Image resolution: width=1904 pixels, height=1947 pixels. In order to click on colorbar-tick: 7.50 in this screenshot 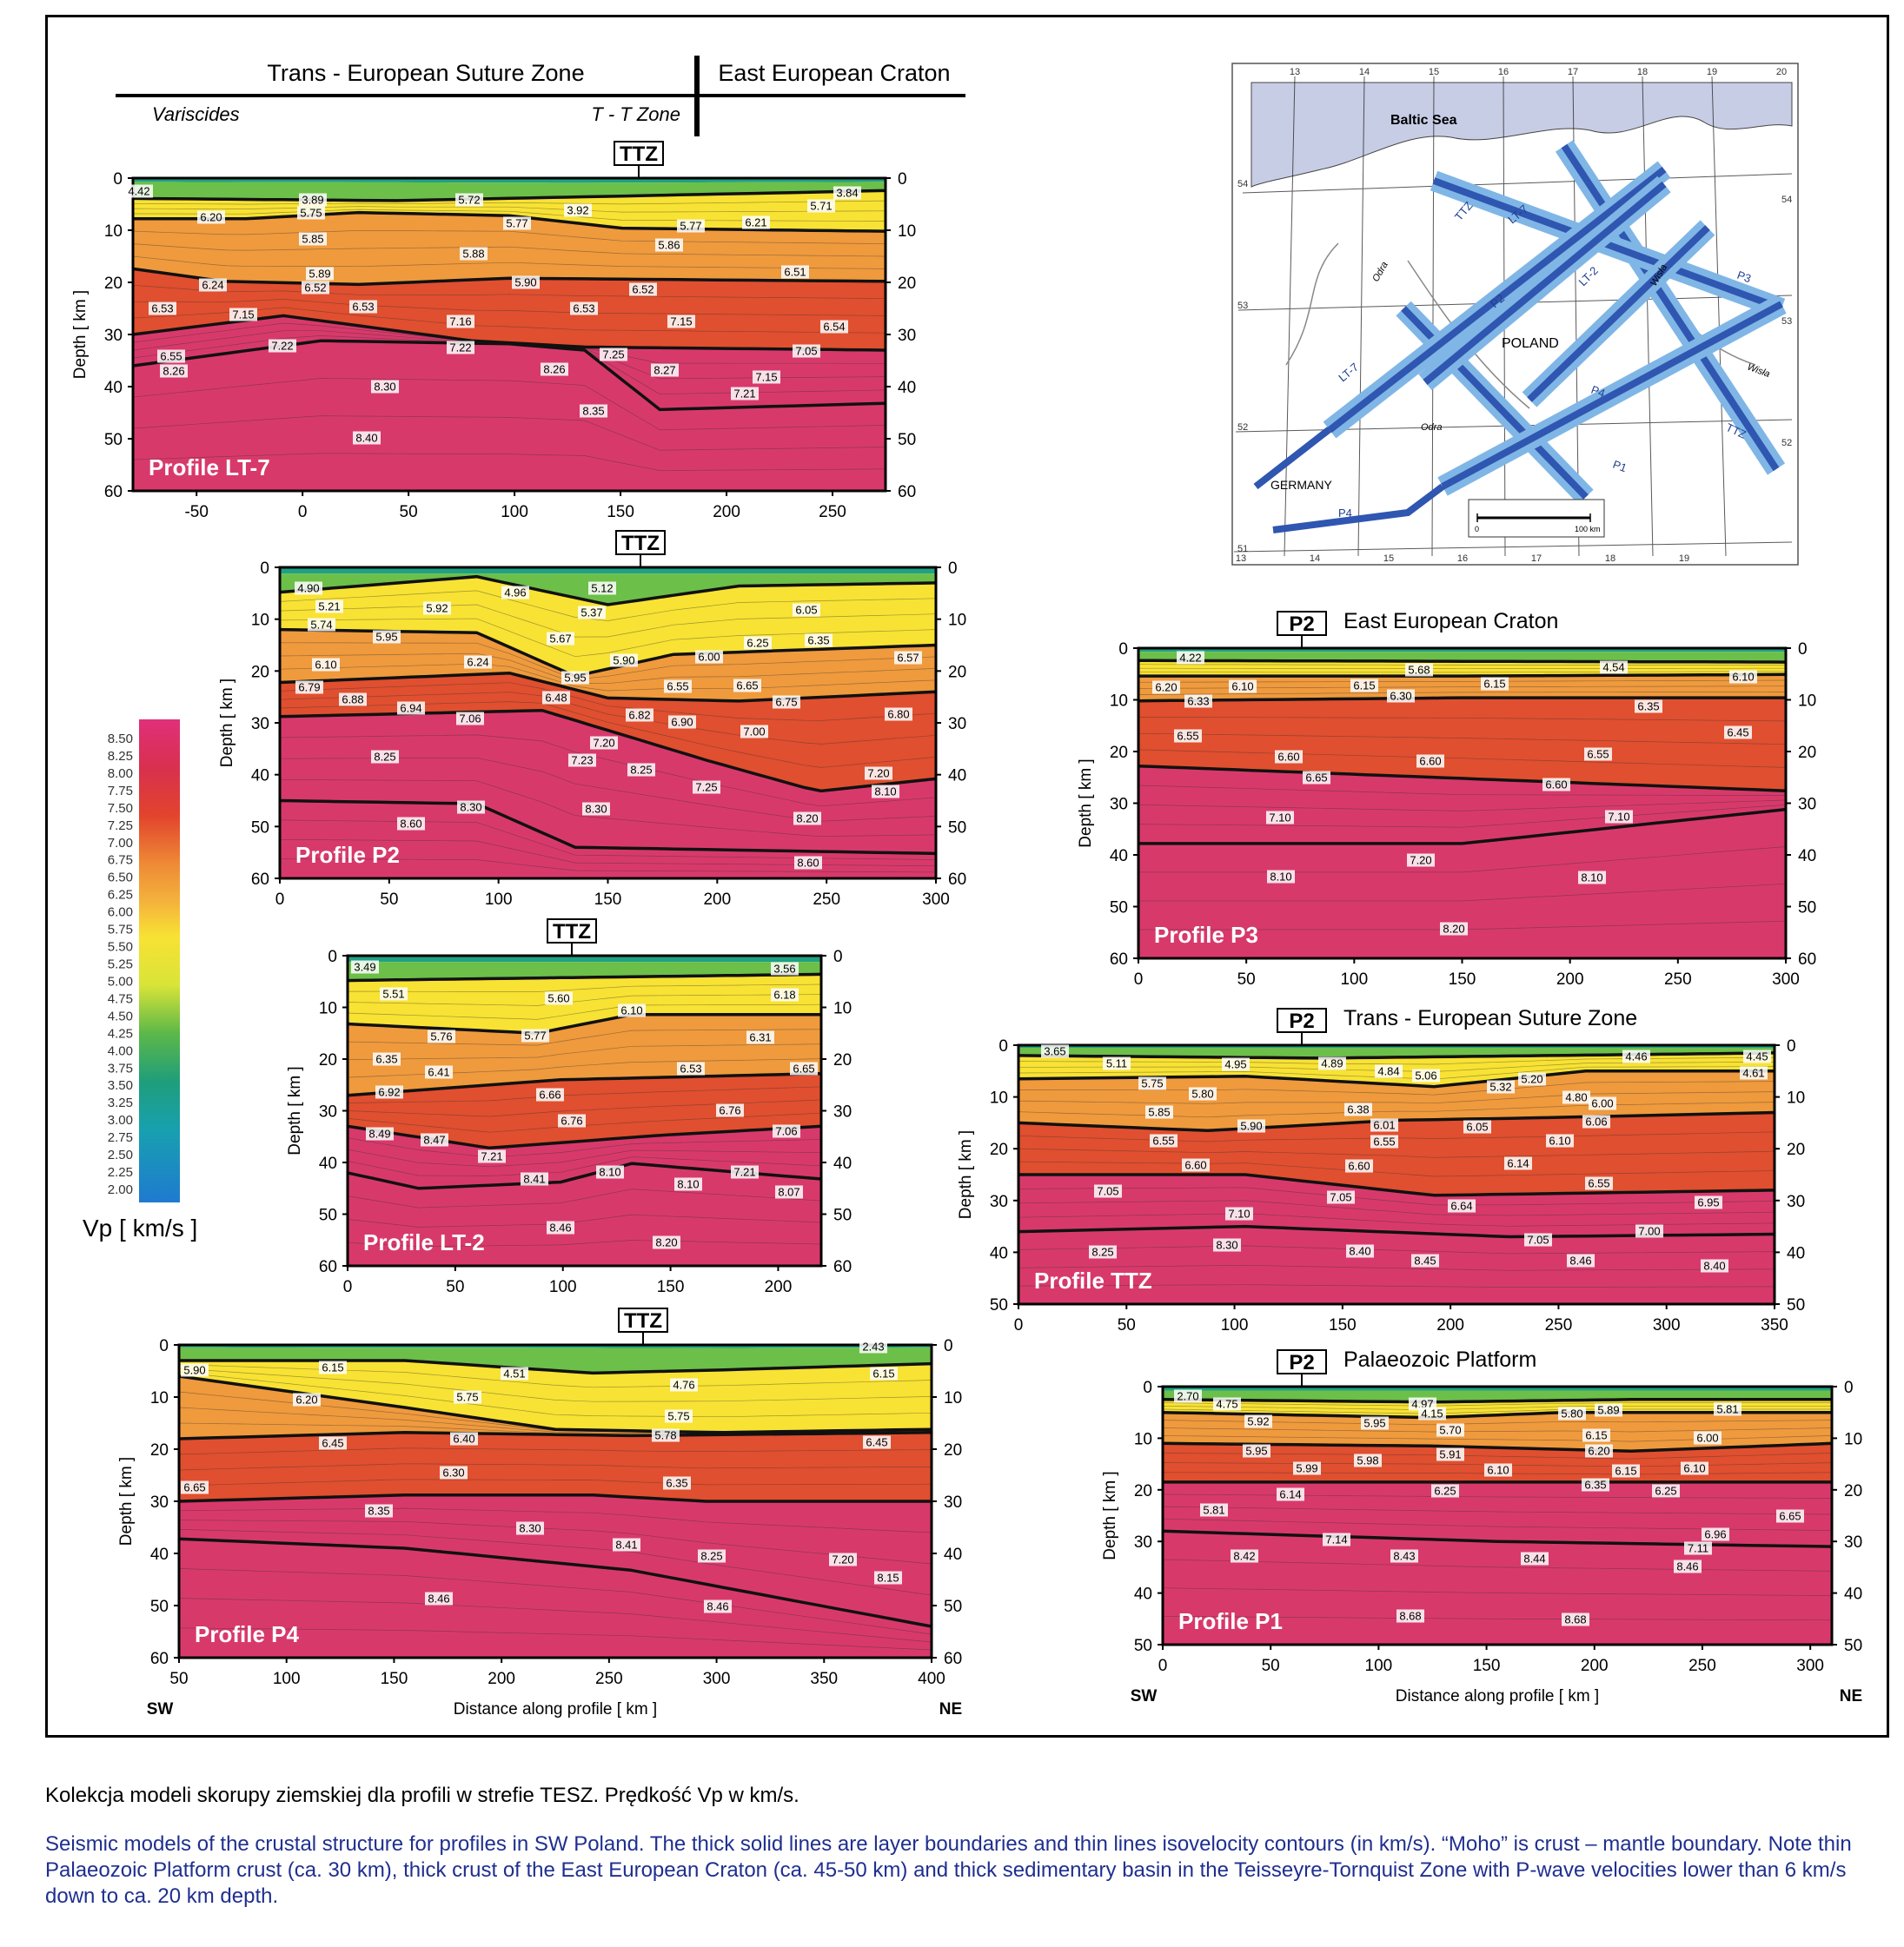, I will do `click(120, 809)`.